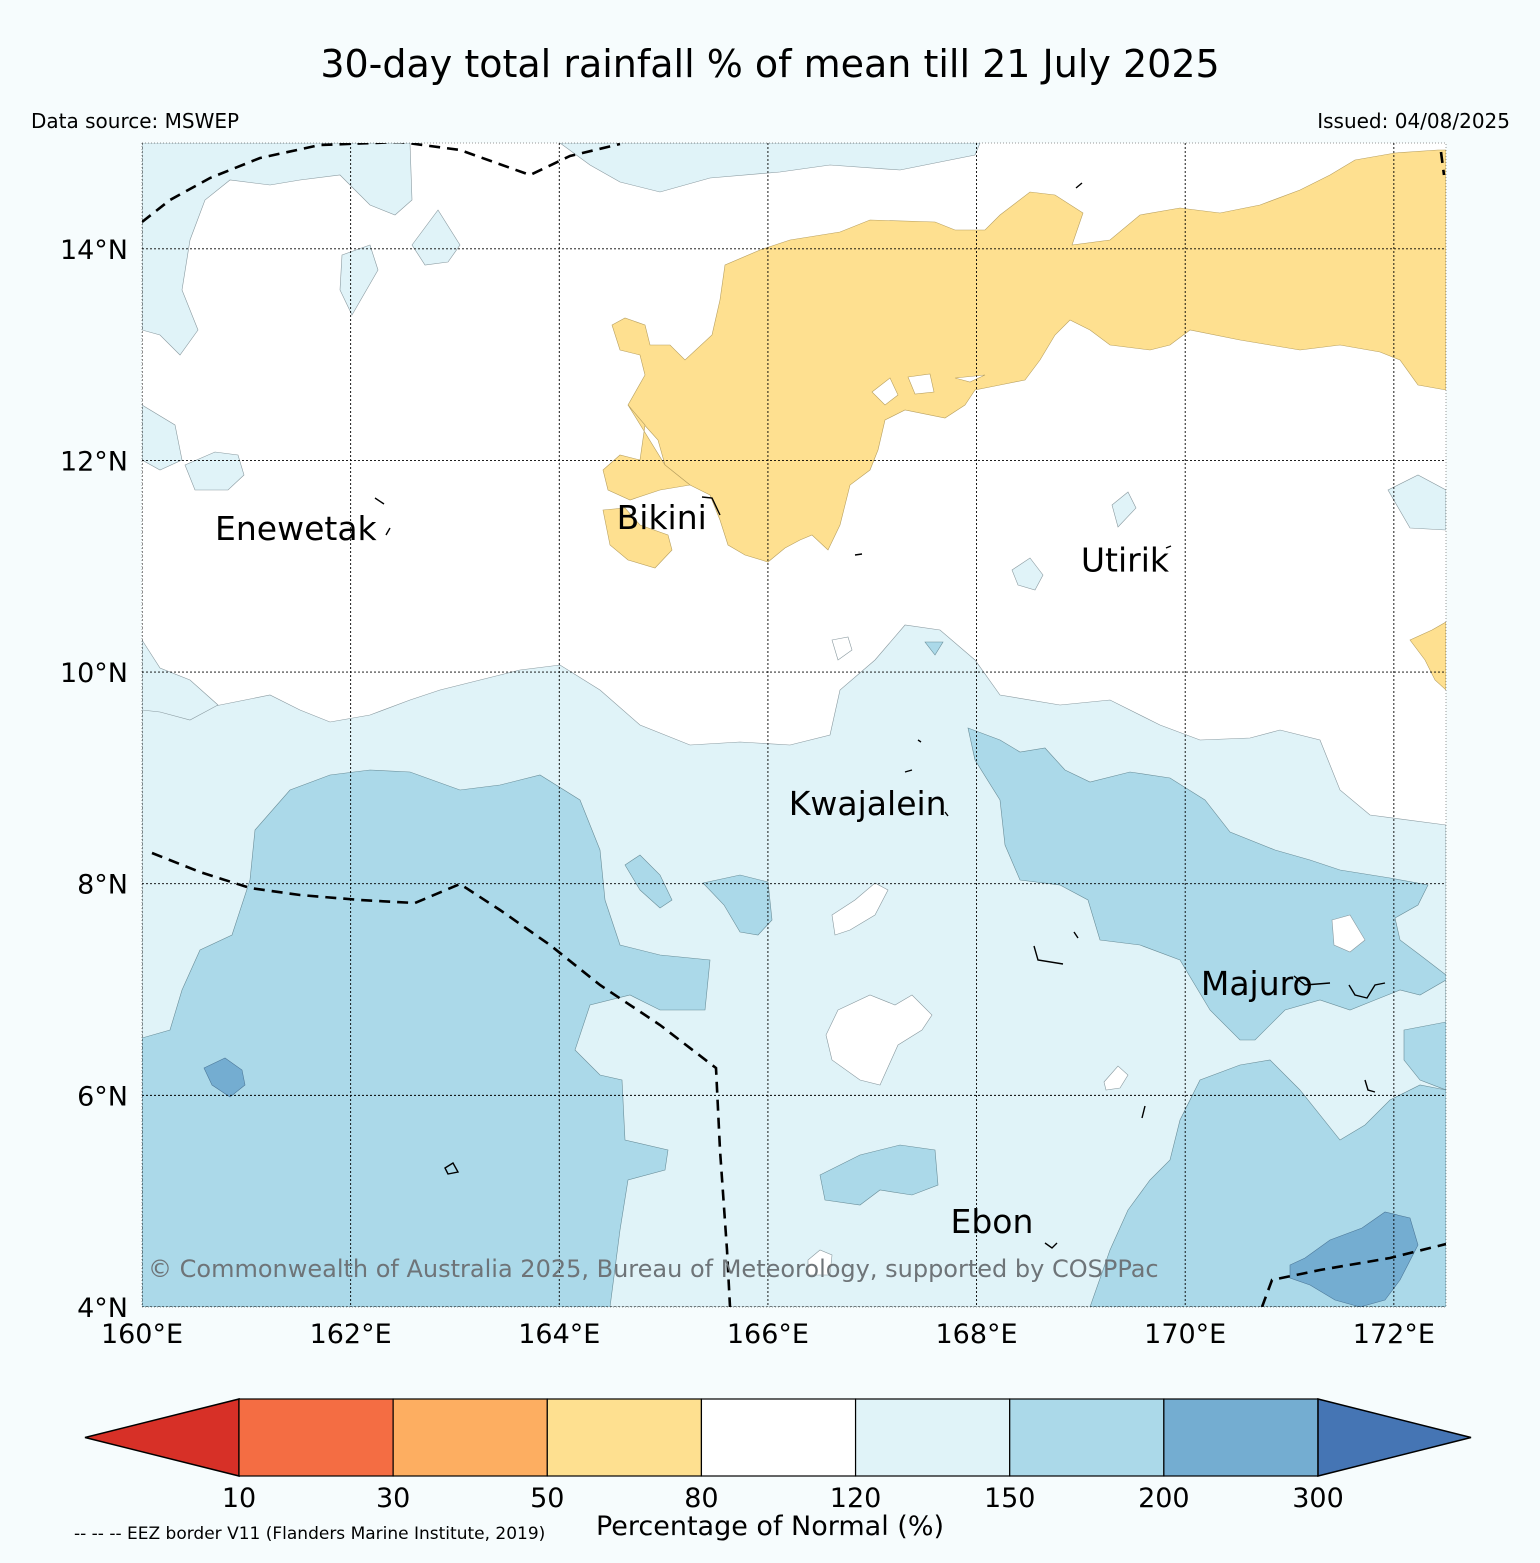  Describe the element at coordinates (1051, 1245) in the screenshot. I see `coast-ebon` at that location.